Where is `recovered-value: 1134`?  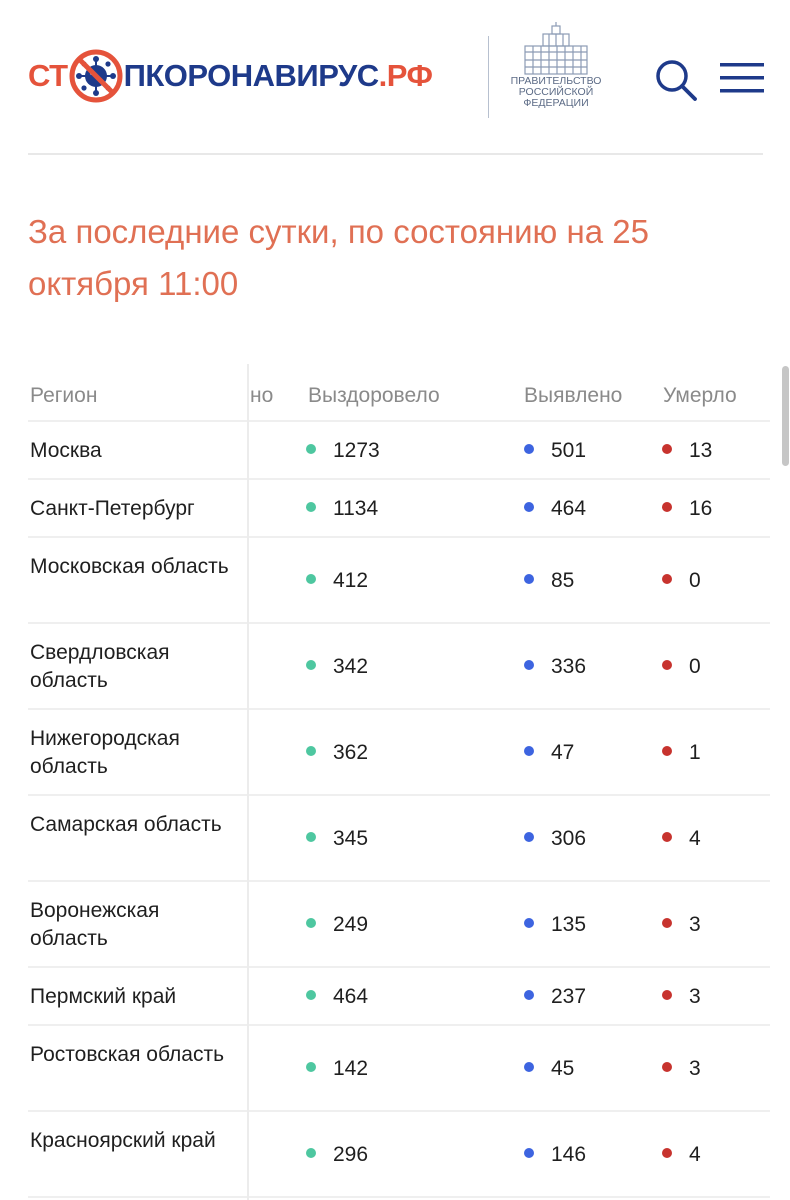 recovered-value: 1134 is located at coordinates (356, 508).